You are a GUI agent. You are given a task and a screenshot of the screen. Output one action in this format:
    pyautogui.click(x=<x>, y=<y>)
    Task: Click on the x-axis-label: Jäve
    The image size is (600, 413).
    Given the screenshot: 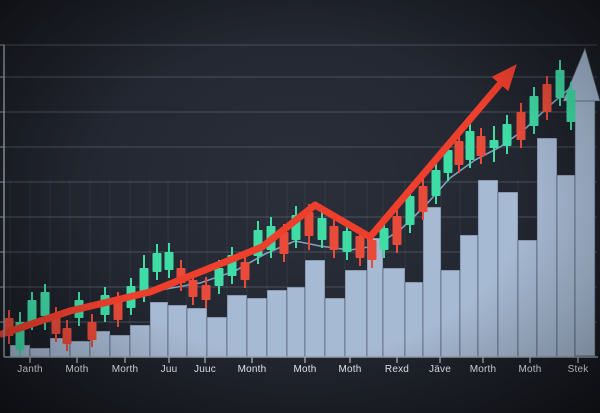 What is the action you would take?
    pyautogui.click(x=440, y=369)
    